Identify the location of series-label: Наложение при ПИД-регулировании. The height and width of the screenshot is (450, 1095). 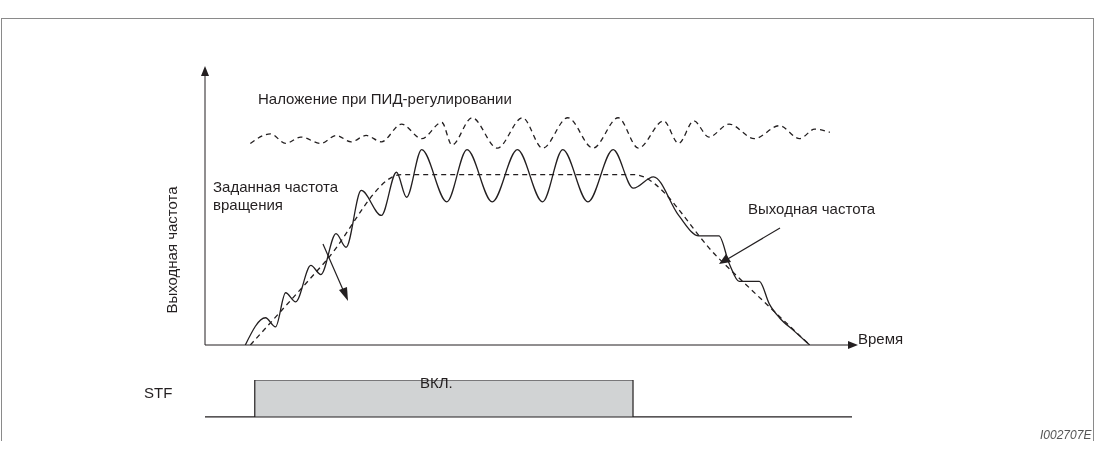
(385, 98).